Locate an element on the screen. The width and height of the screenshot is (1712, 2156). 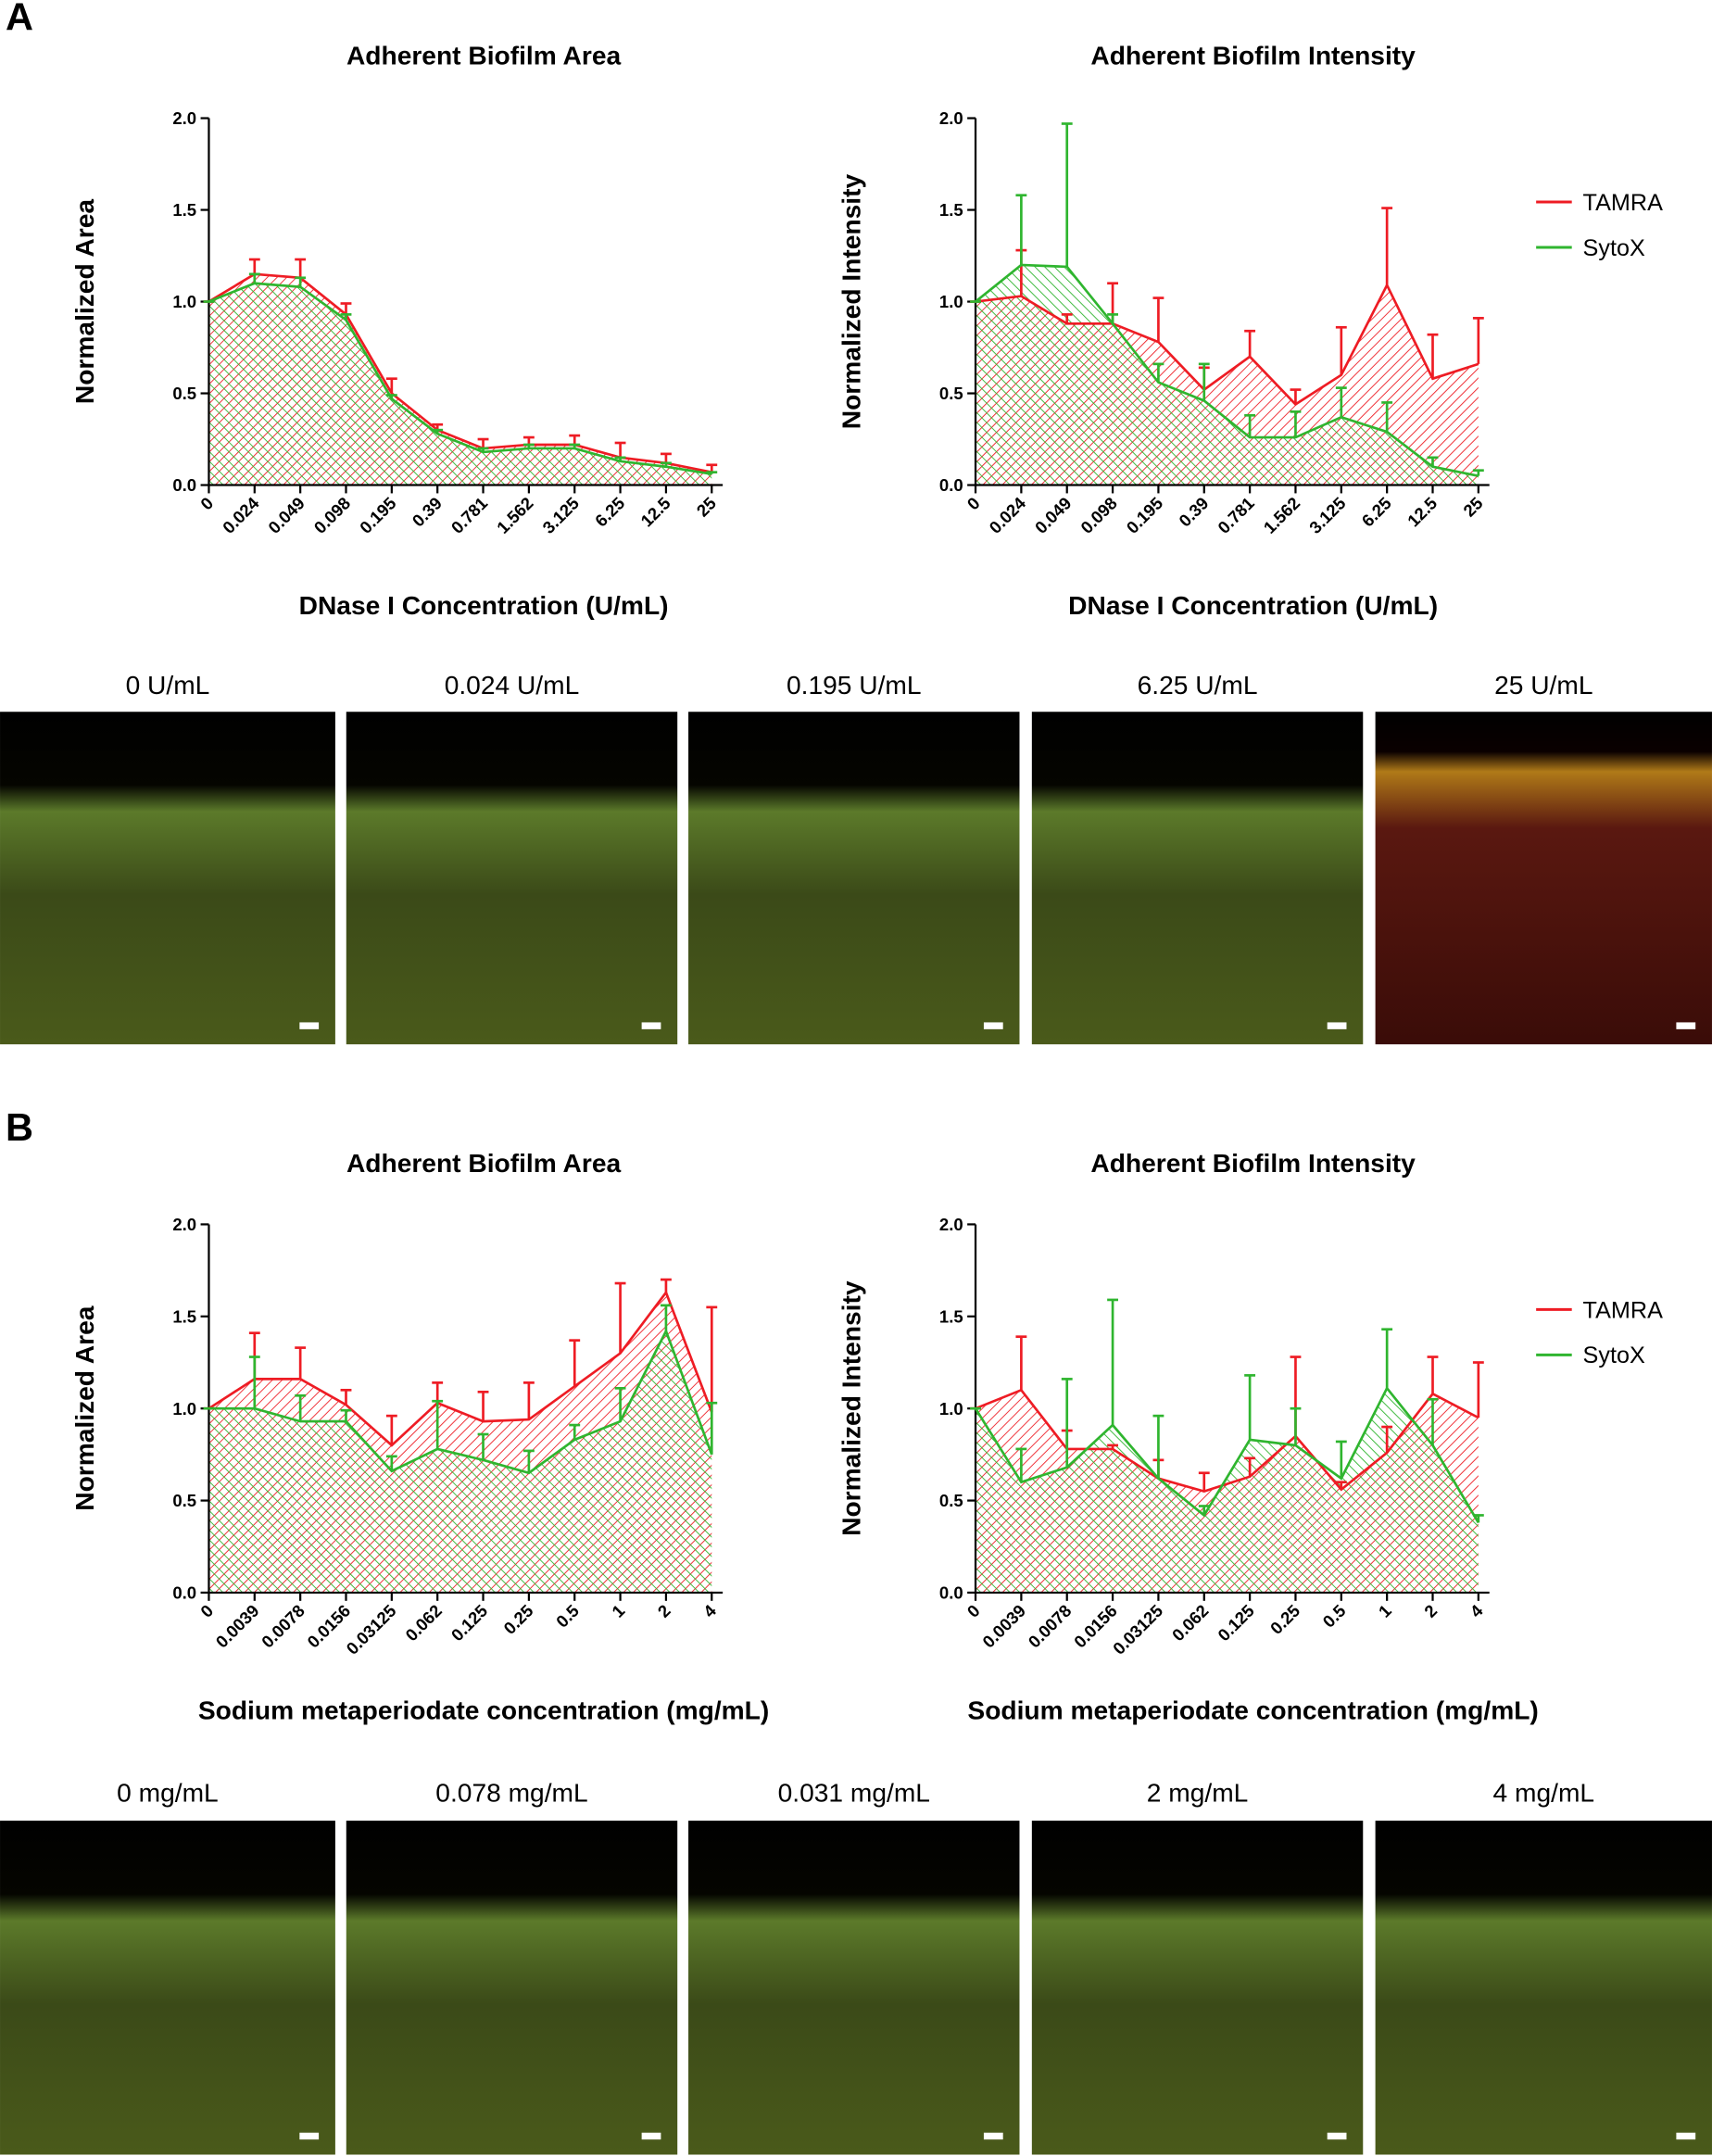
image-caption: 0.195 U/mL is located at coordinates (854, 685).